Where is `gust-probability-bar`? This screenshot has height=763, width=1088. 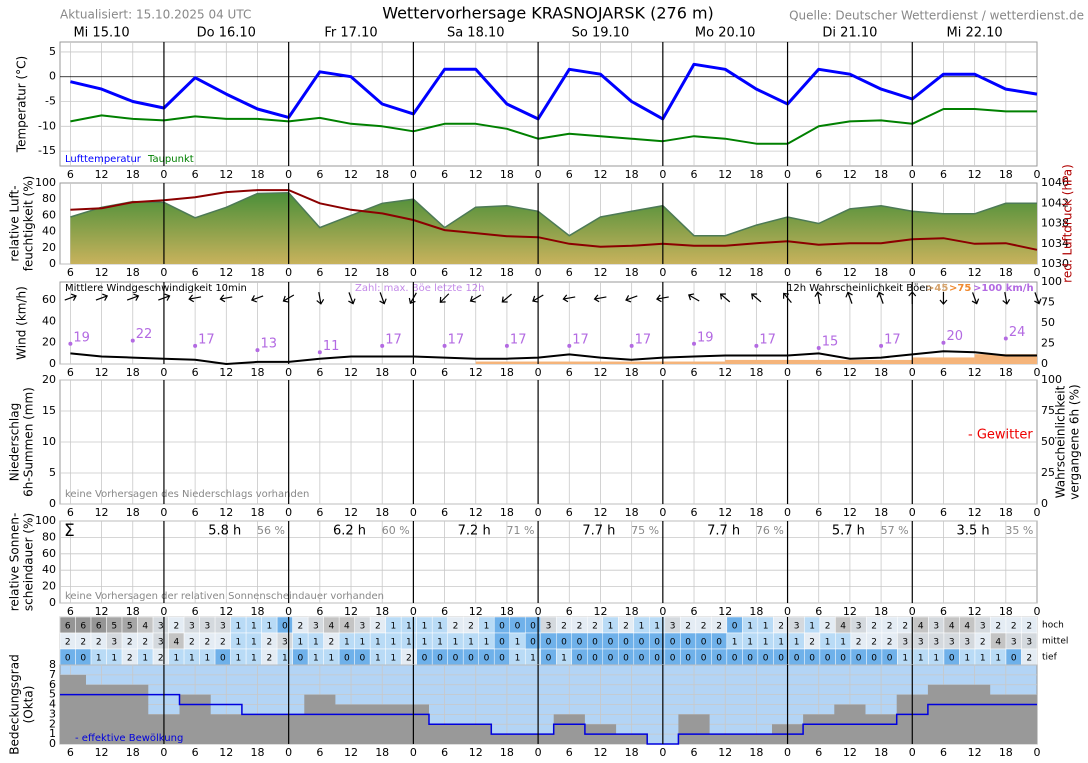
gust-probability-bar is located at coordinates (569, 362).